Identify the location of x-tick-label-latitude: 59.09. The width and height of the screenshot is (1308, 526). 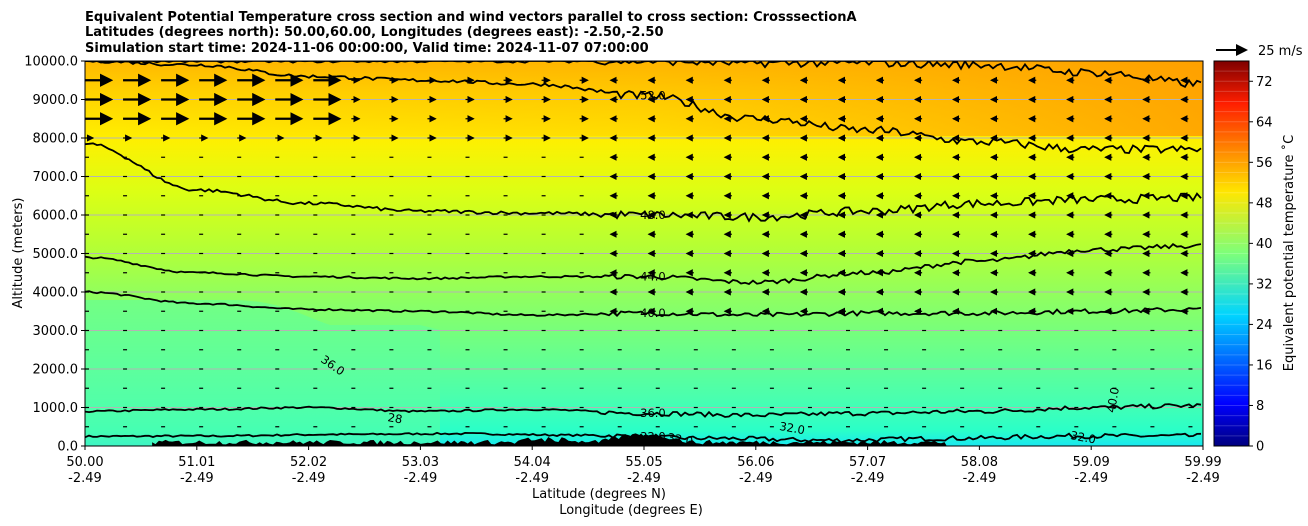
(1091, 462).